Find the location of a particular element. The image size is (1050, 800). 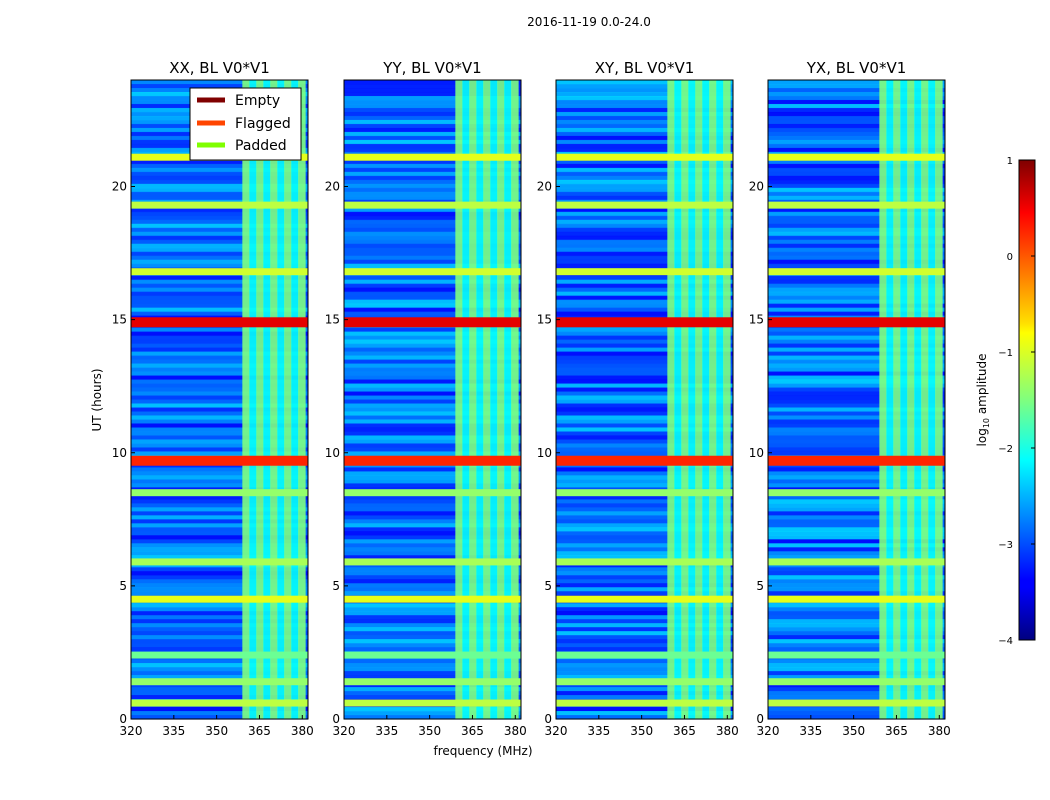

y-tick-label: 20 is located at coordinates (756, 187).